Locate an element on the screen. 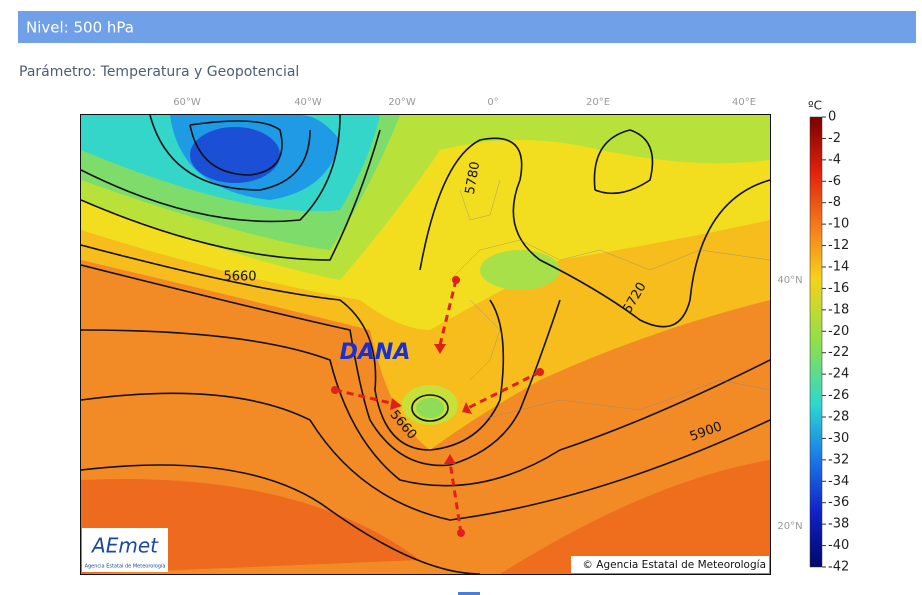 This screenshot has height=595, width=922. longitude-labels: 60°W 40°W 20°W 0° 20°E 40°E is located at coordinates (464, 102).